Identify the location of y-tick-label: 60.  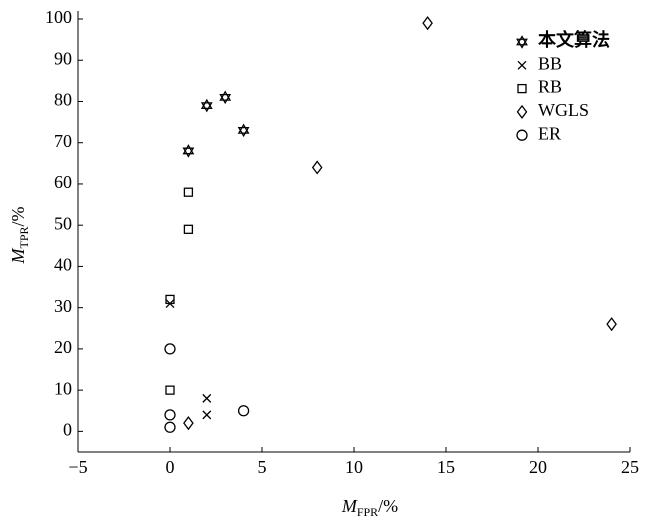
(63, 182).